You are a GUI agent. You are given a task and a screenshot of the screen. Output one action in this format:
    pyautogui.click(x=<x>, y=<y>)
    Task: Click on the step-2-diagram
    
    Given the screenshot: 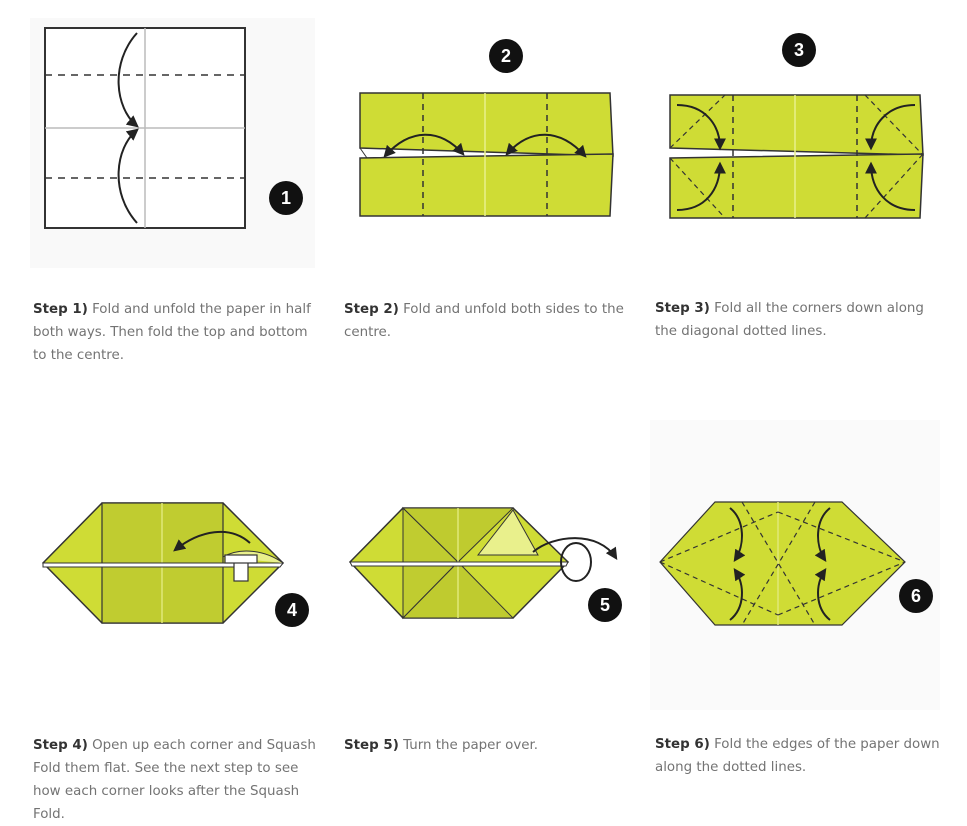 What is the action you would take?
    pyautogui.click(x=485, y=155)
    